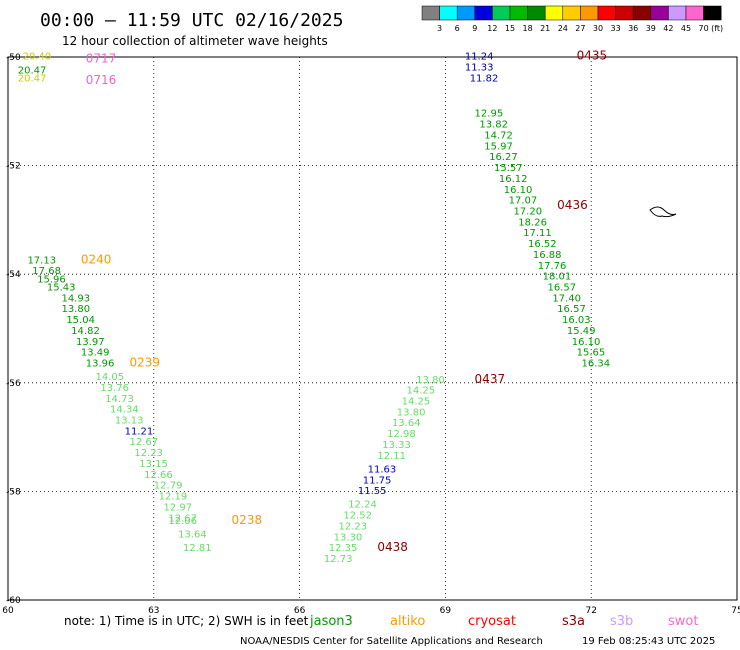 This screenshot has height=650, width=740. What do you see at coordinates (528, 28) in the screenshot?
I see `colorbar-label: 18` at bounding box center [528, 28].